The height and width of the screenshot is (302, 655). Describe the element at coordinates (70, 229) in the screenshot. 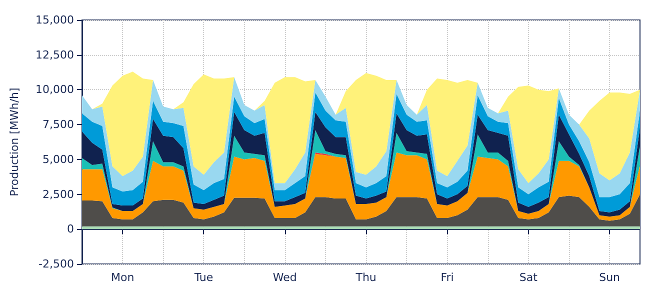

I see `y-tick-label: 0` at that location.